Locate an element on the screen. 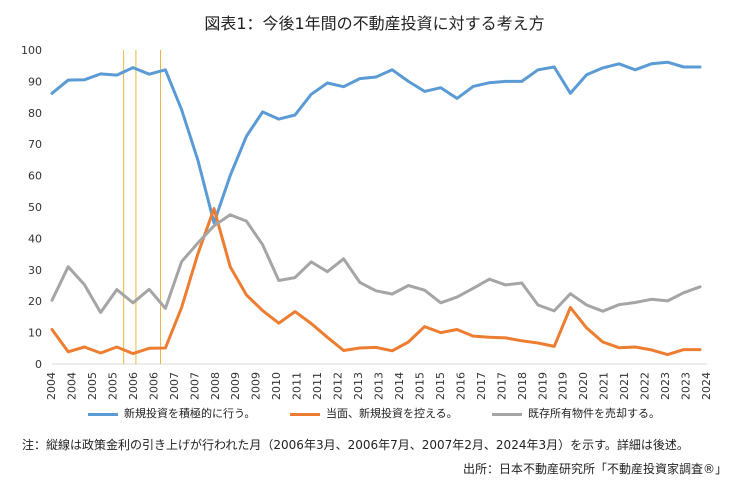 The width and height of the screenshot is (749, 494). x-tick-label: 2020 is located at coordinates (583, 386).